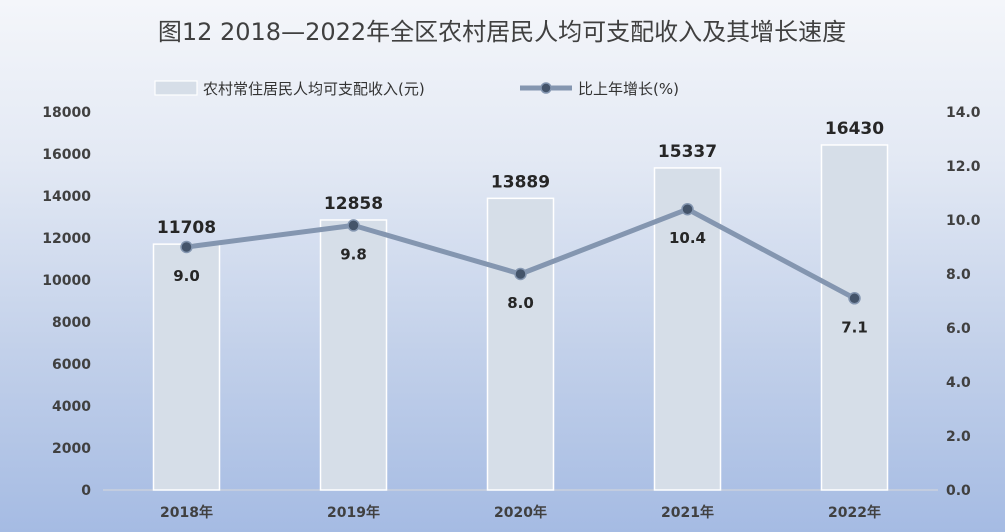  I want to click on bar-value-label: 13889, so click(520, 182).